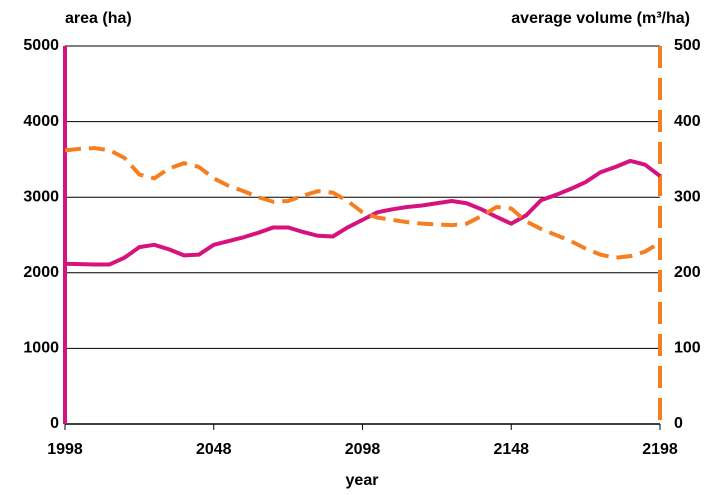  I want to click on y-tick-label: 3000, so click(41, 196).